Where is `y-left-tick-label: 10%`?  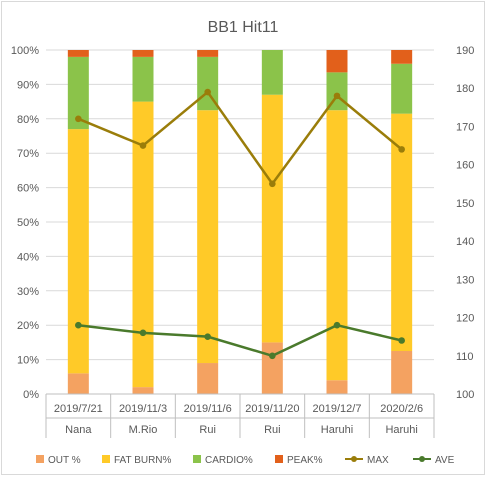
y-left-tick-label: 10% is located at coordinates (28, 361).